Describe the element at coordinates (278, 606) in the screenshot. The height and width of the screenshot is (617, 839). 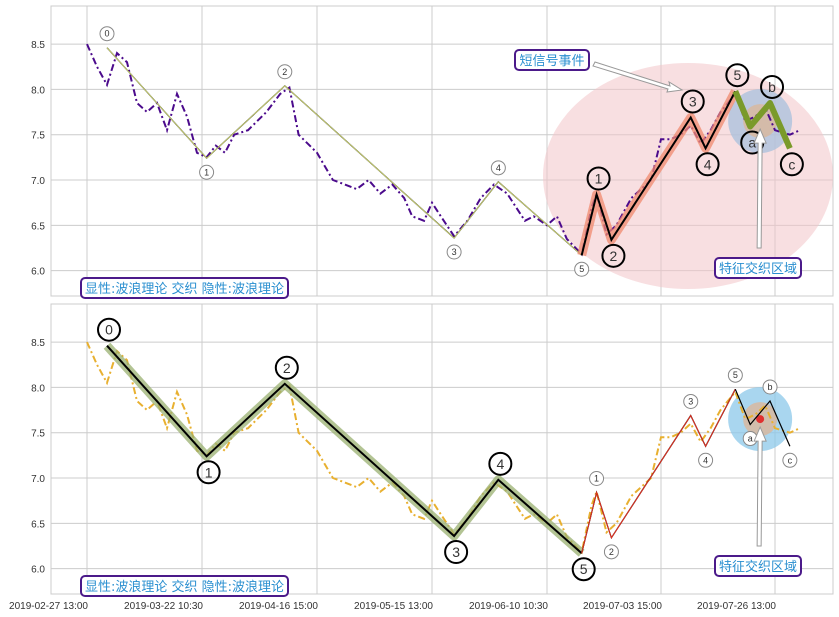
I see `x-tick-label: 2019-04-16 15:00` at that location.